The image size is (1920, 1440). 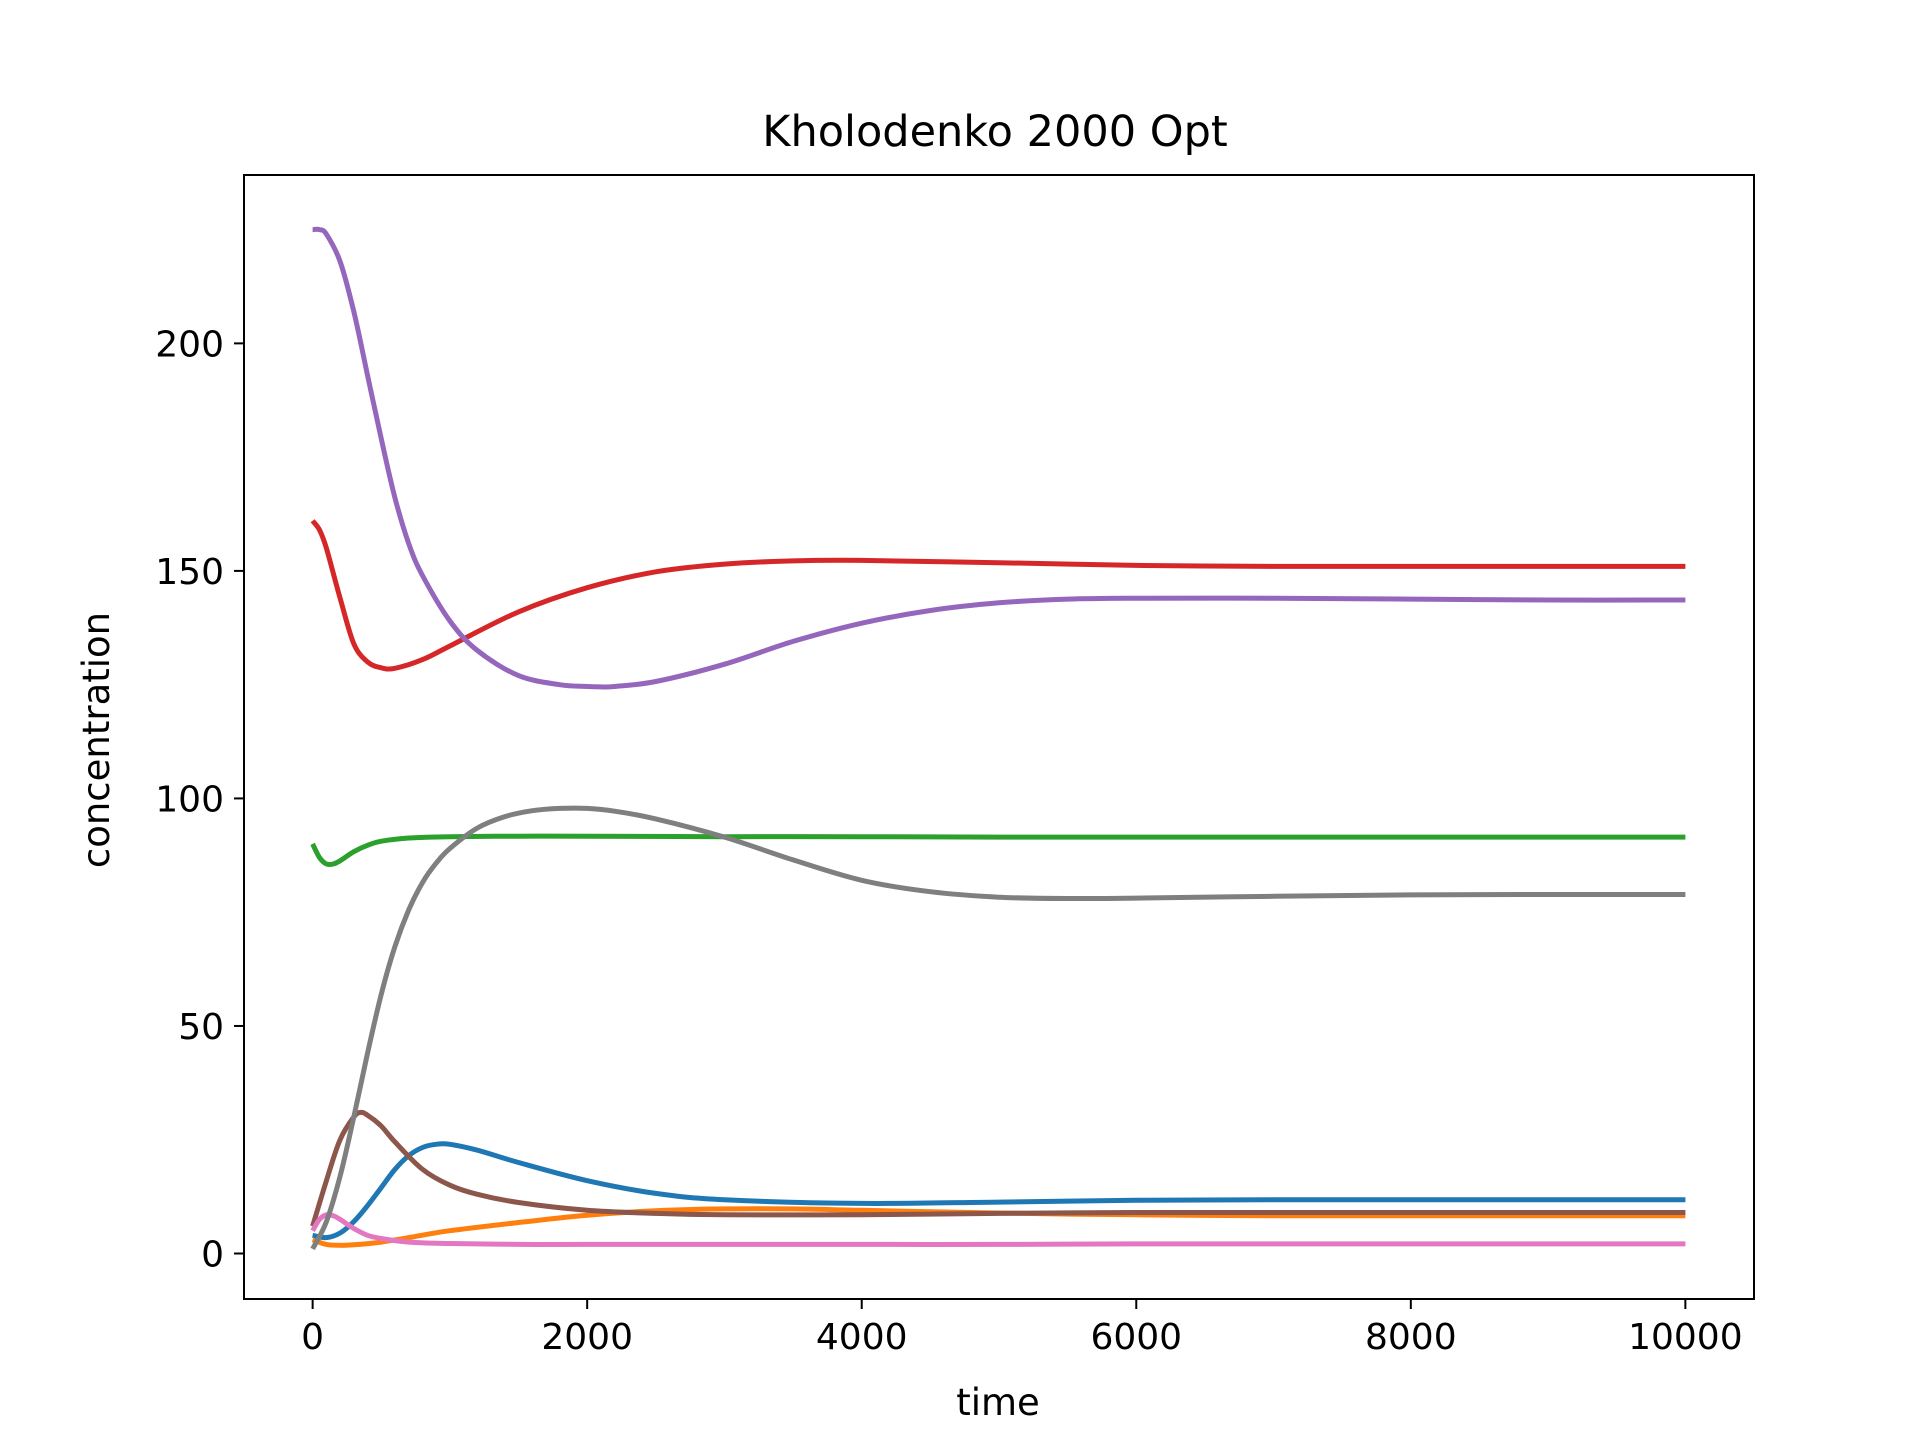 What do you see at coordinates (1685, 1337) in the screenshot?
I see `x-tick-label: 10000` at bounding box center [1685, 1337].